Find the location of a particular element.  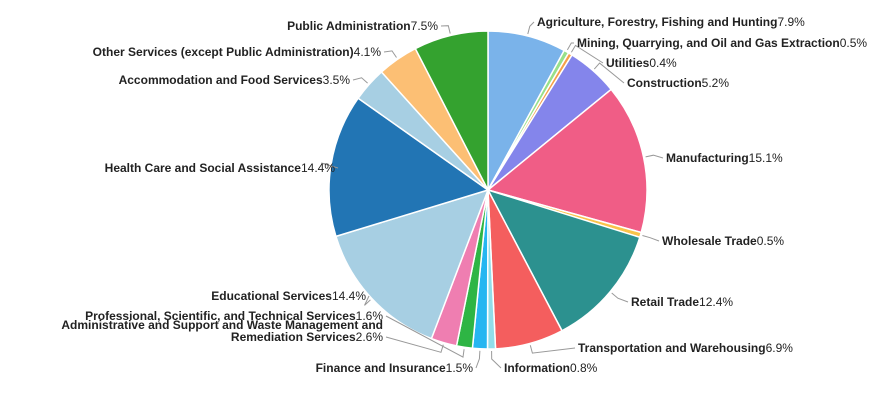

slice-label-information: Information0.8% is located at coordinates (551, 368).